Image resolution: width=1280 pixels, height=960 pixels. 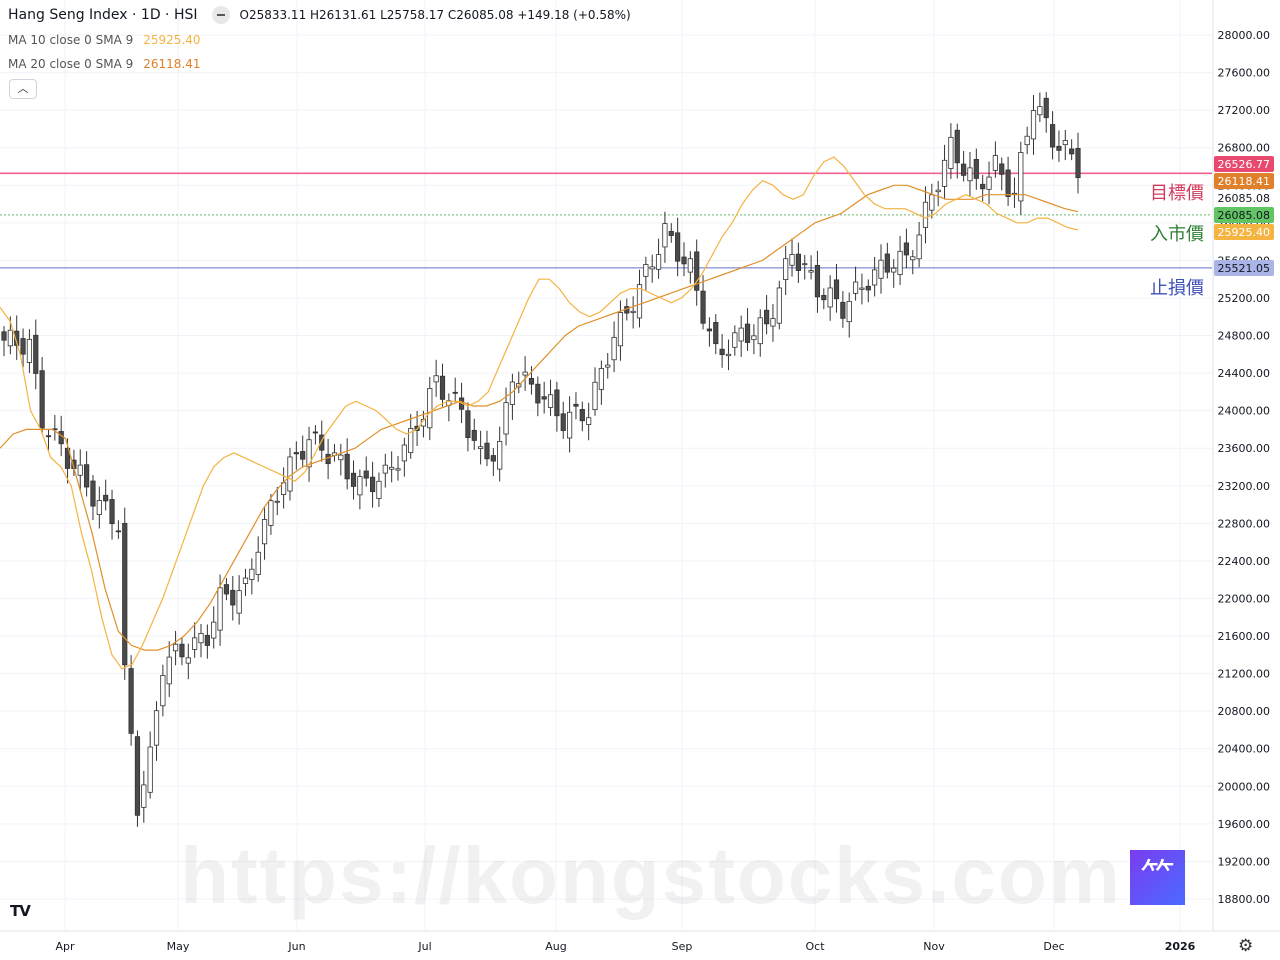 I want to click on ma20-value: 26118.41, so click(x=172, y=64).